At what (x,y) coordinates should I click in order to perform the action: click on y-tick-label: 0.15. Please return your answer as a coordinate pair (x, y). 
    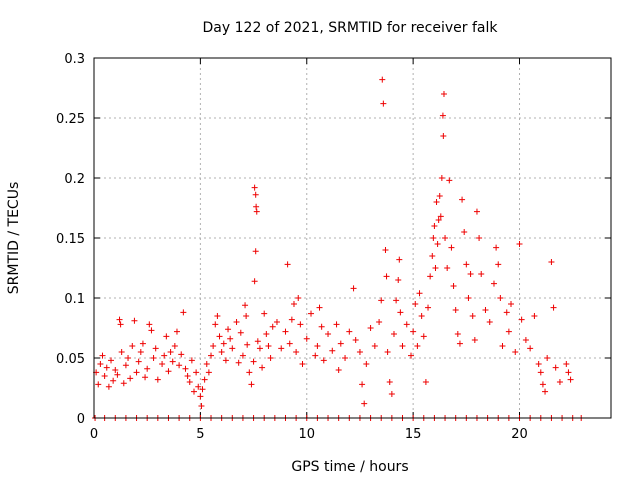
    Looking at the image, I should click on (70, 239).